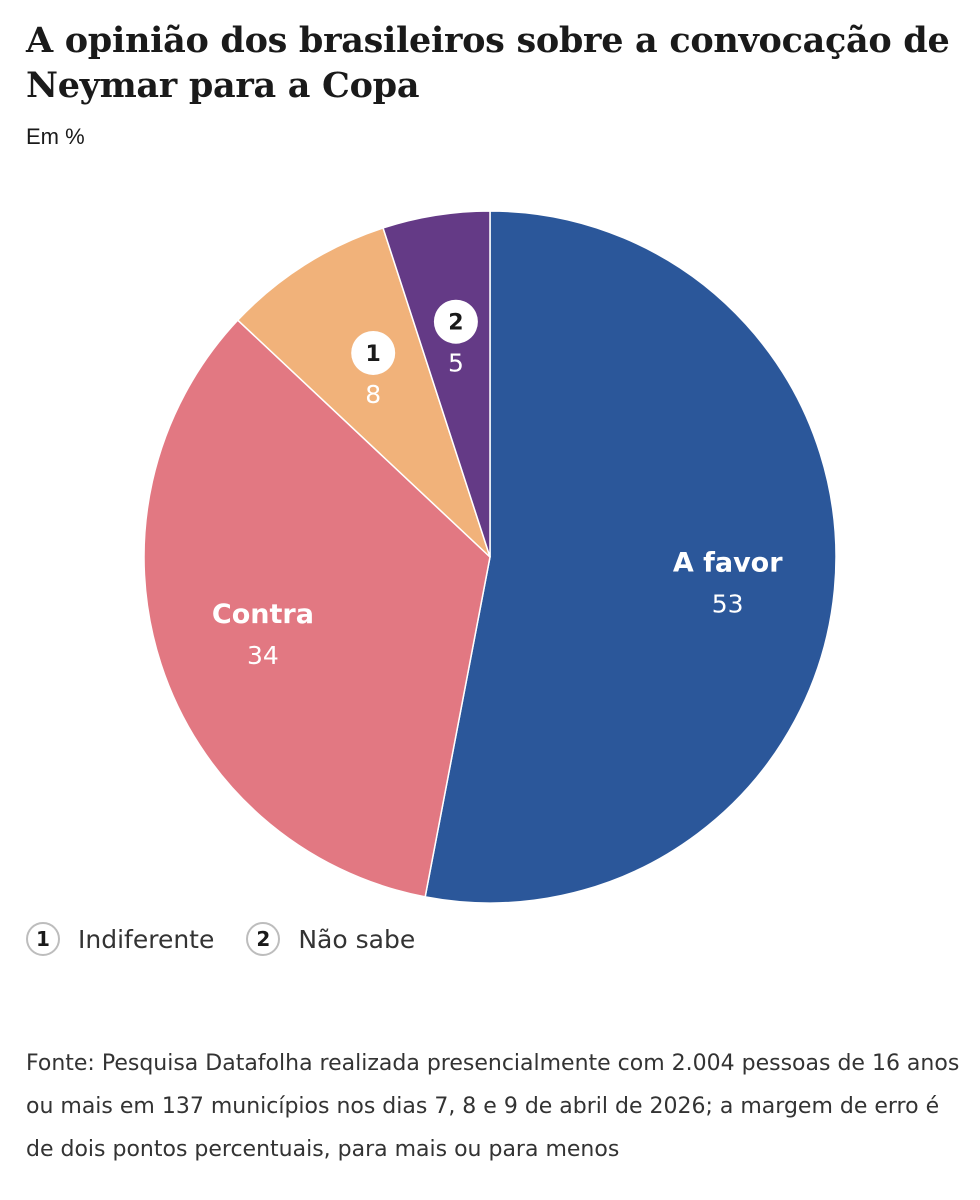  I want to click on legend-label-nao-sabe: Não sabe, so click(357, 939).